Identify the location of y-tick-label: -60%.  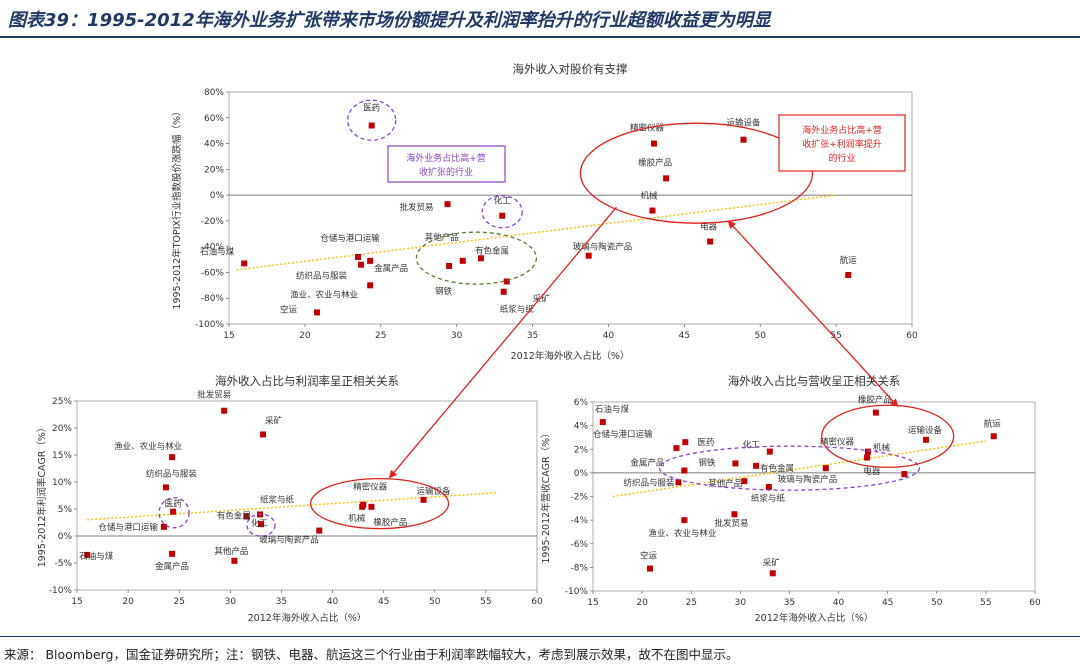
(213, 273).